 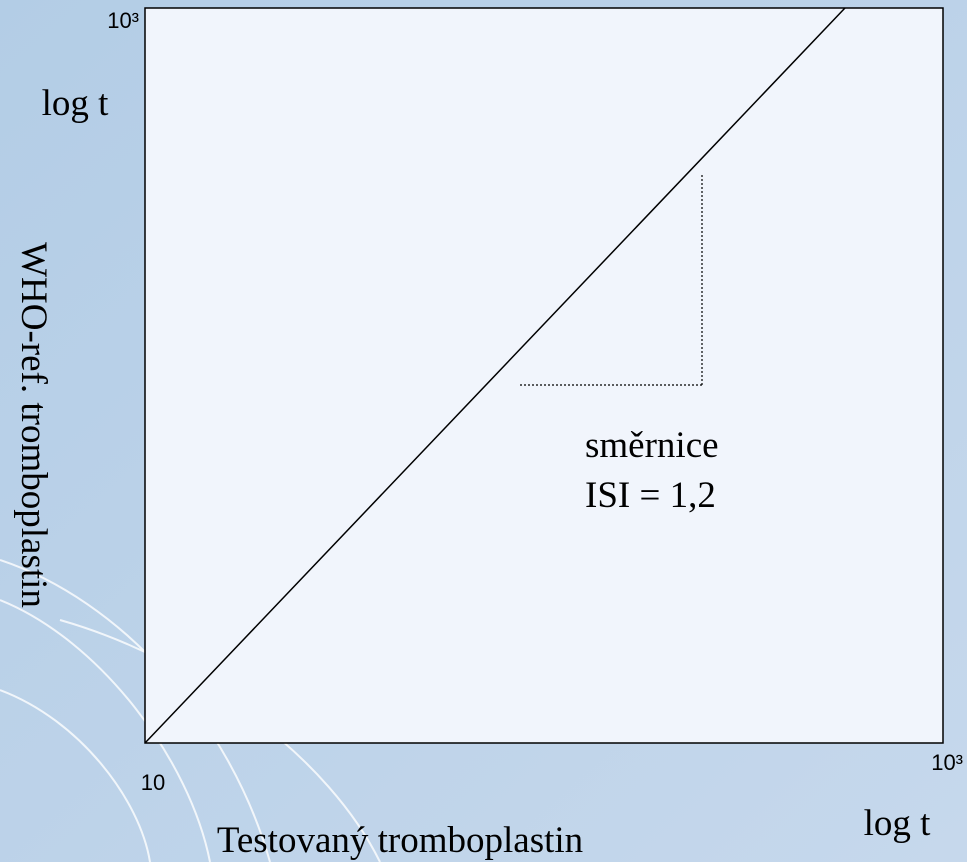 I want to click on y-unit: log t, so click(x=76, y=103).